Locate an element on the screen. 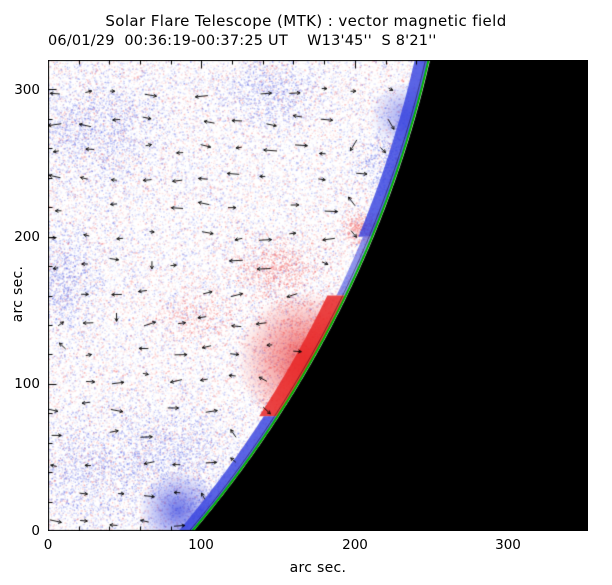  x-tick-label-0: 0 is located at coordinates (48, 545).